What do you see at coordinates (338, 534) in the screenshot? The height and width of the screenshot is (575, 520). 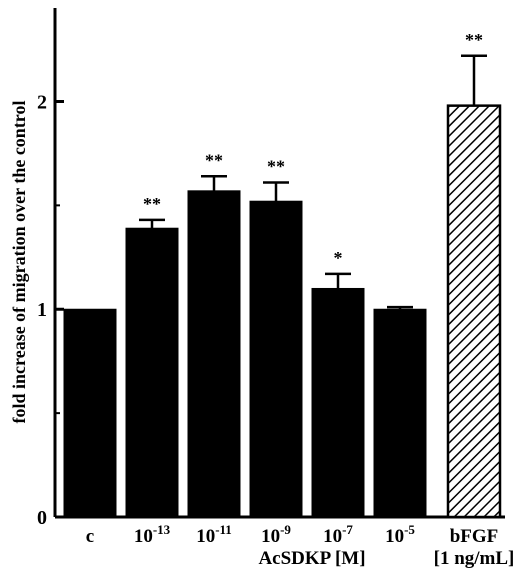 I see `x-tick-label: 10⁻⁷` at bounding box center [338, 534].